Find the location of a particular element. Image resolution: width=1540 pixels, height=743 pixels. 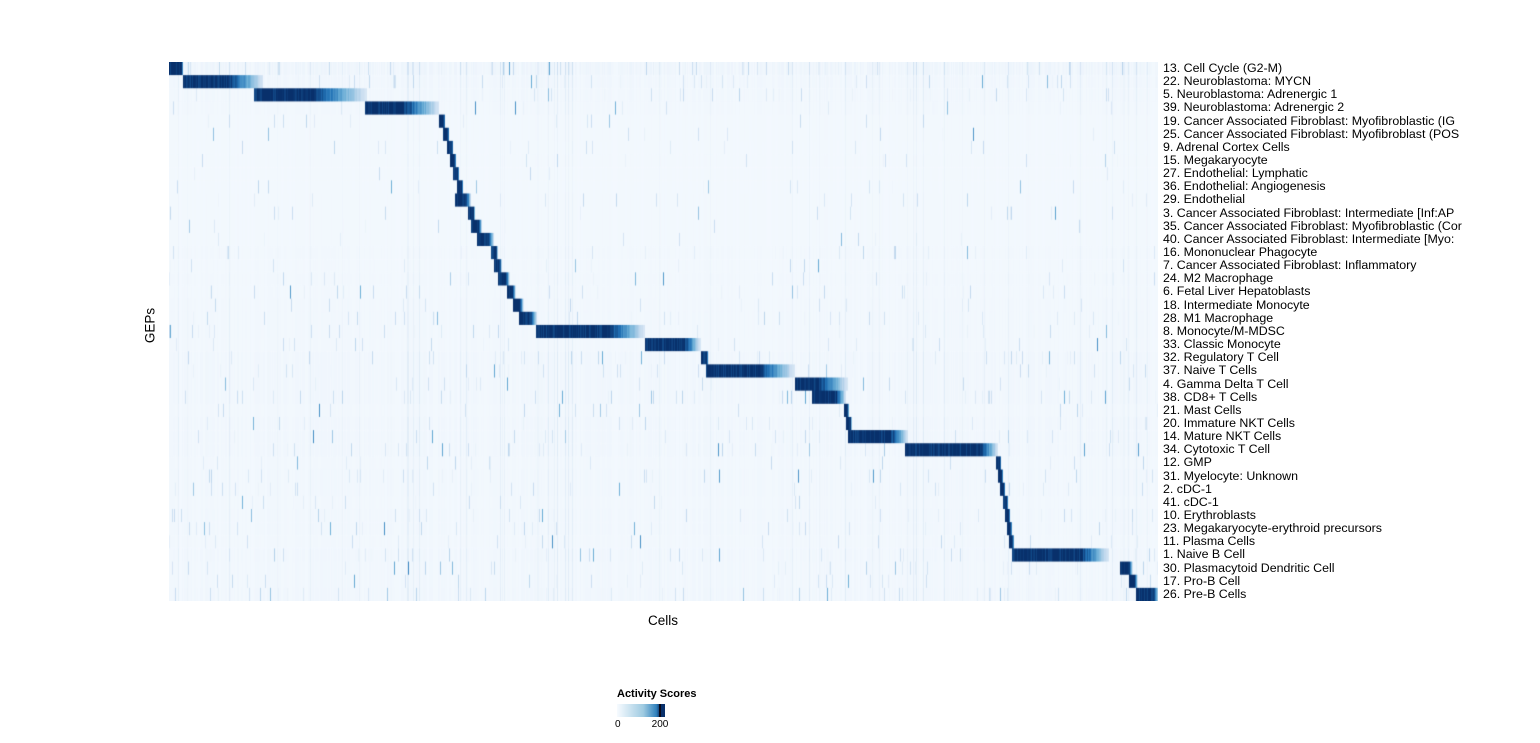

row-label: 22. Neuroblastoma: MYCN is located at coordinates (1237, 81).